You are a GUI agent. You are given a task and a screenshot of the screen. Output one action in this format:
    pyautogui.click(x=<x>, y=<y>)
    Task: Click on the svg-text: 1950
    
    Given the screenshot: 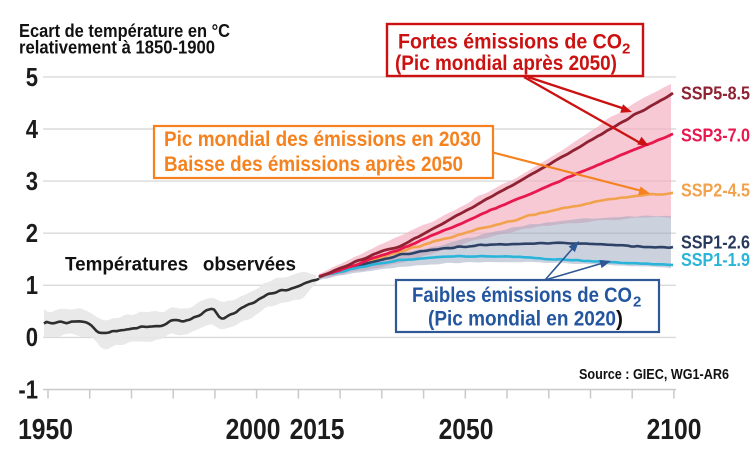 What is the action you would take?
    pyautogui.click(x=45, y=429)
    